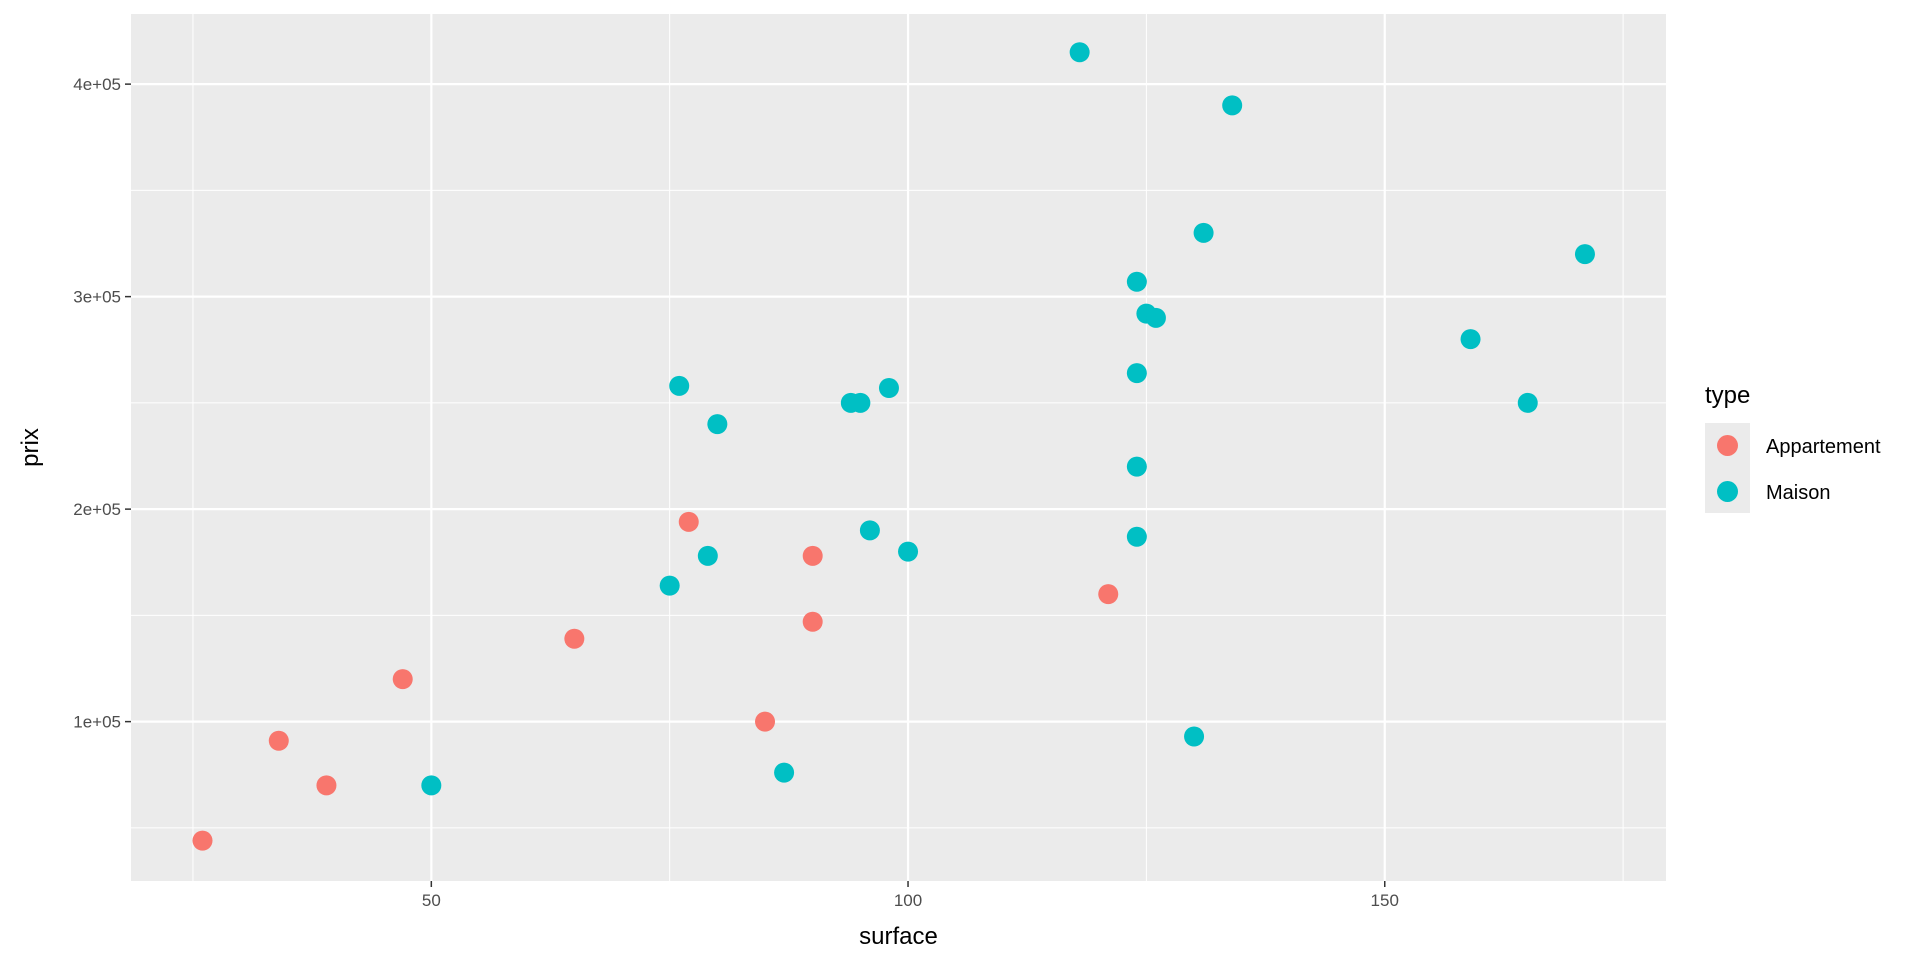  I want to click on x-tick-label: 100, so click(908, 900).